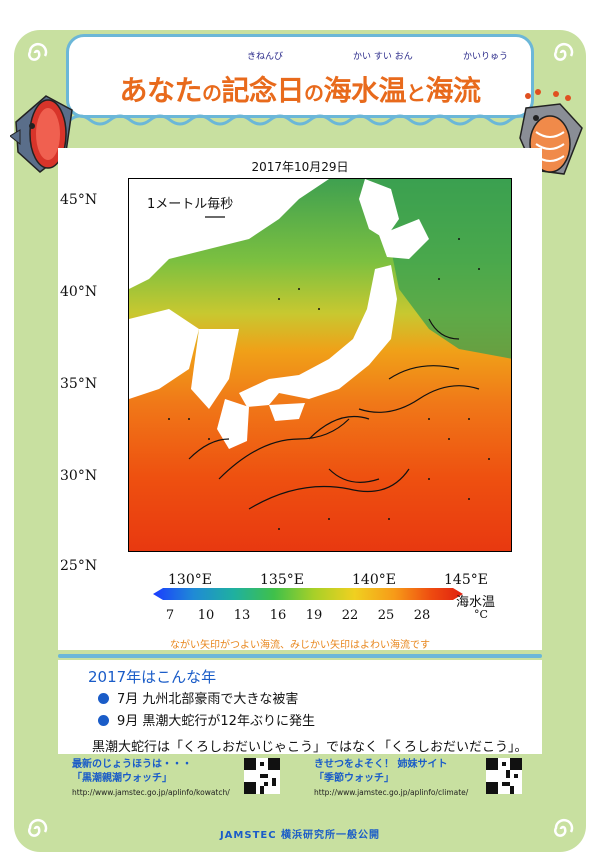 This screenshot has height=867, width=600. What do you see at coordinates (170, 615) in the screenshot?
I see `colorbar-tick: 7` at bounding box center [170, 615].